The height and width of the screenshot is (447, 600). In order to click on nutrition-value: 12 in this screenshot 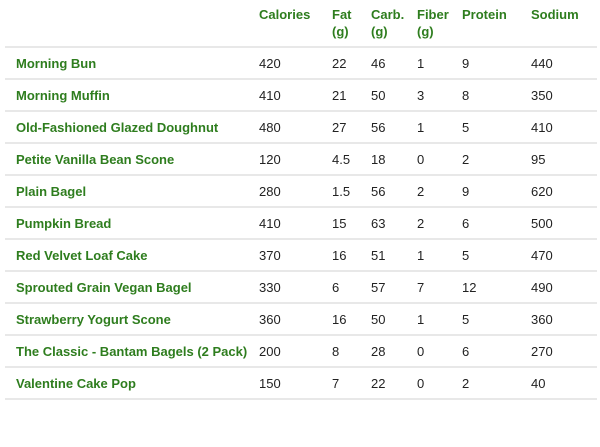, I will do `click(496, 286)`.